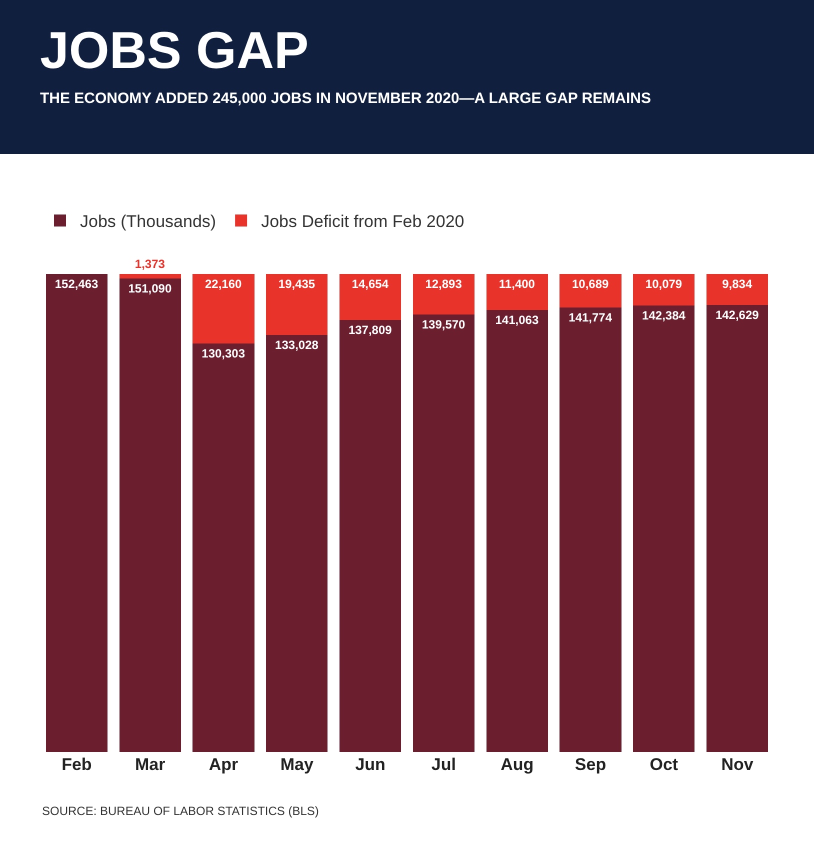  Describe the element at coordinates (737, 764) in the screenshot. I see `x-tick-label: Nov` at that location.